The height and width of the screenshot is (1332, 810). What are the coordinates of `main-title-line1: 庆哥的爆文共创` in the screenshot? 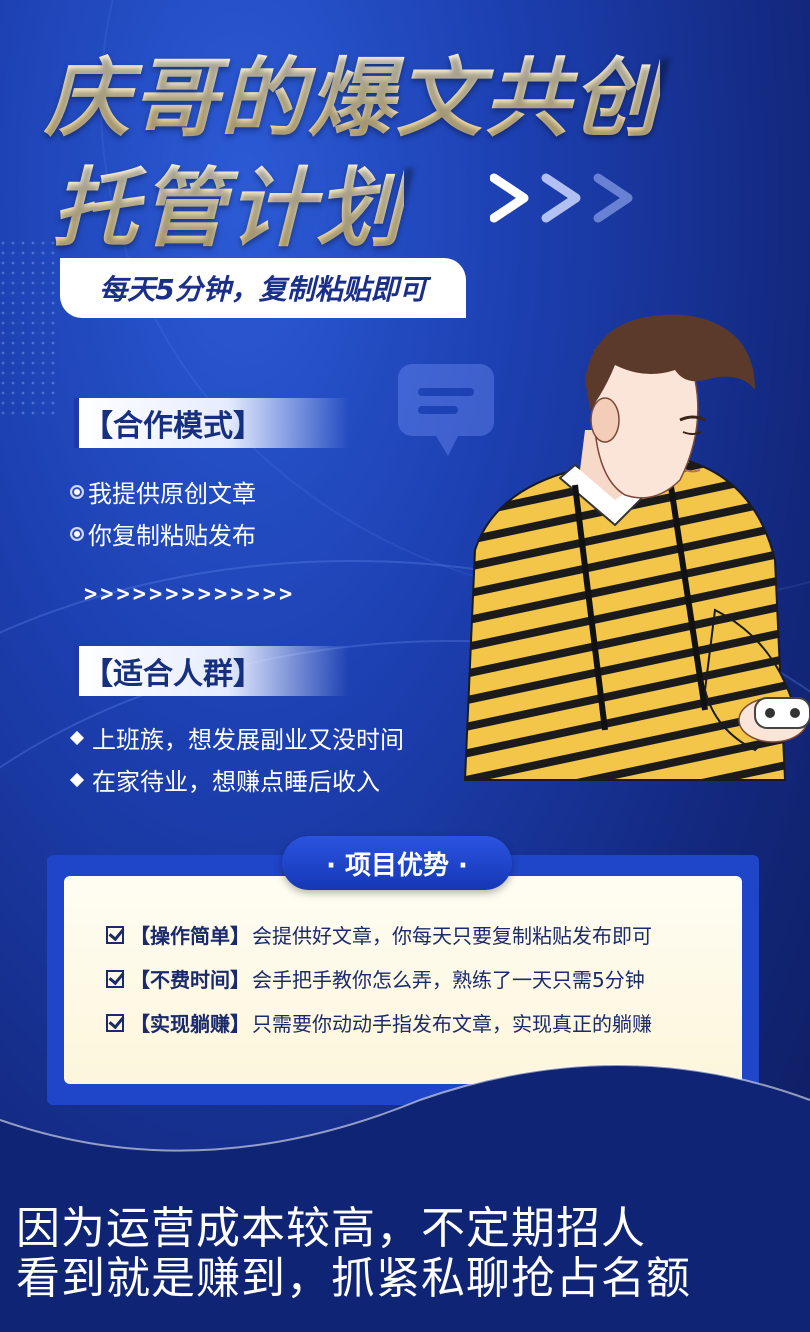 It's located at (352, 90).